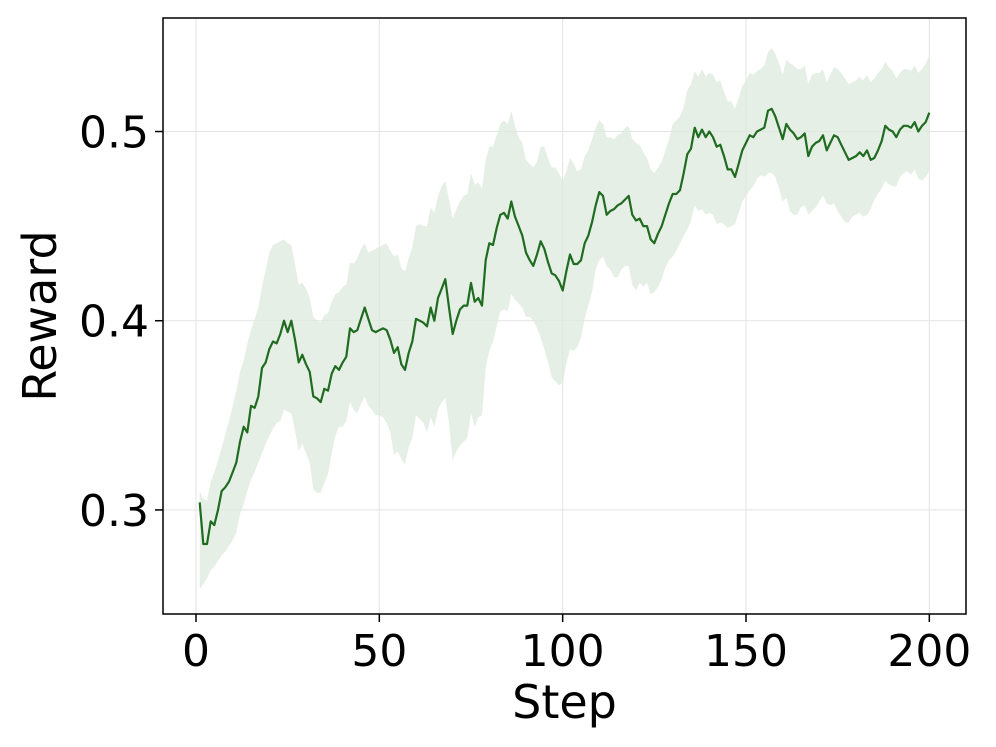 This screenshot has height=747, width=996. I want to click on x-axis-ticks: 0 50 100 150 200, so click(576, 645).